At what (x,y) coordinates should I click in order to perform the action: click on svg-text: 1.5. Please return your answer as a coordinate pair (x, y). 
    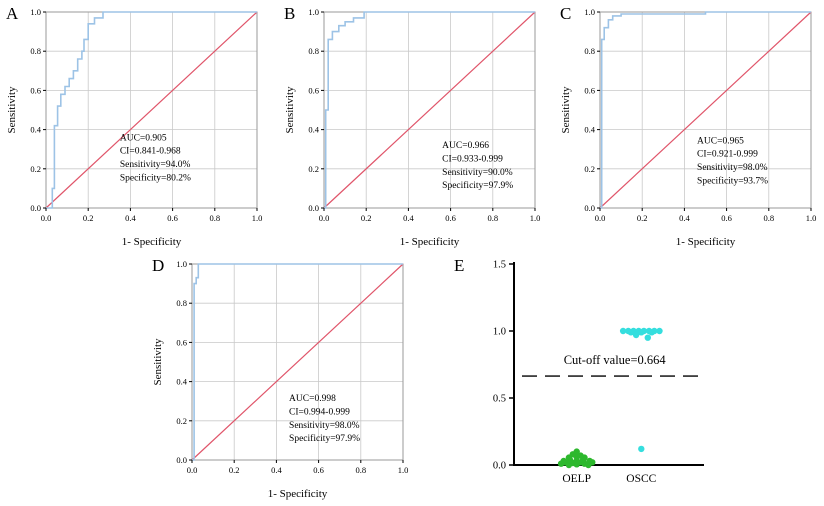
    Looking at the image, I should click on (499, 265).